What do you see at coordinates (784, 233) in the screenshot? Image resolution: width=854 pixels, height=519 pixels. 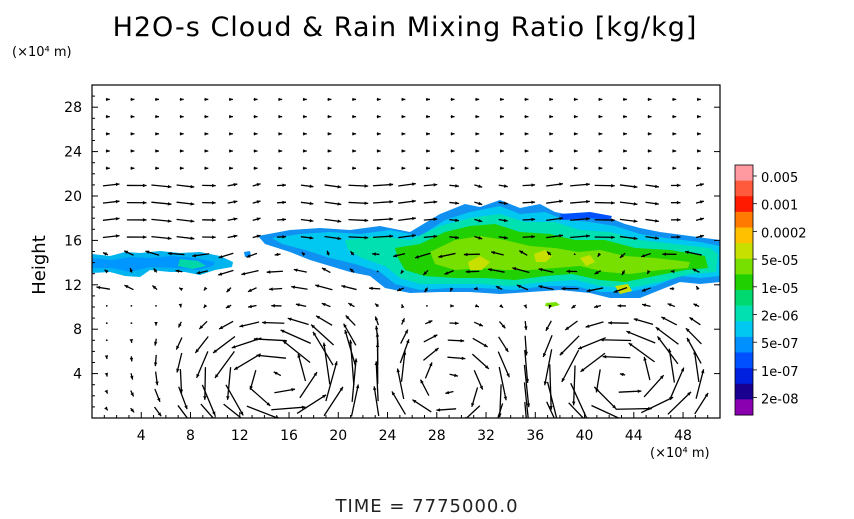 I see `colorbar-label: 0.0002` at bounding box center [784, 233].